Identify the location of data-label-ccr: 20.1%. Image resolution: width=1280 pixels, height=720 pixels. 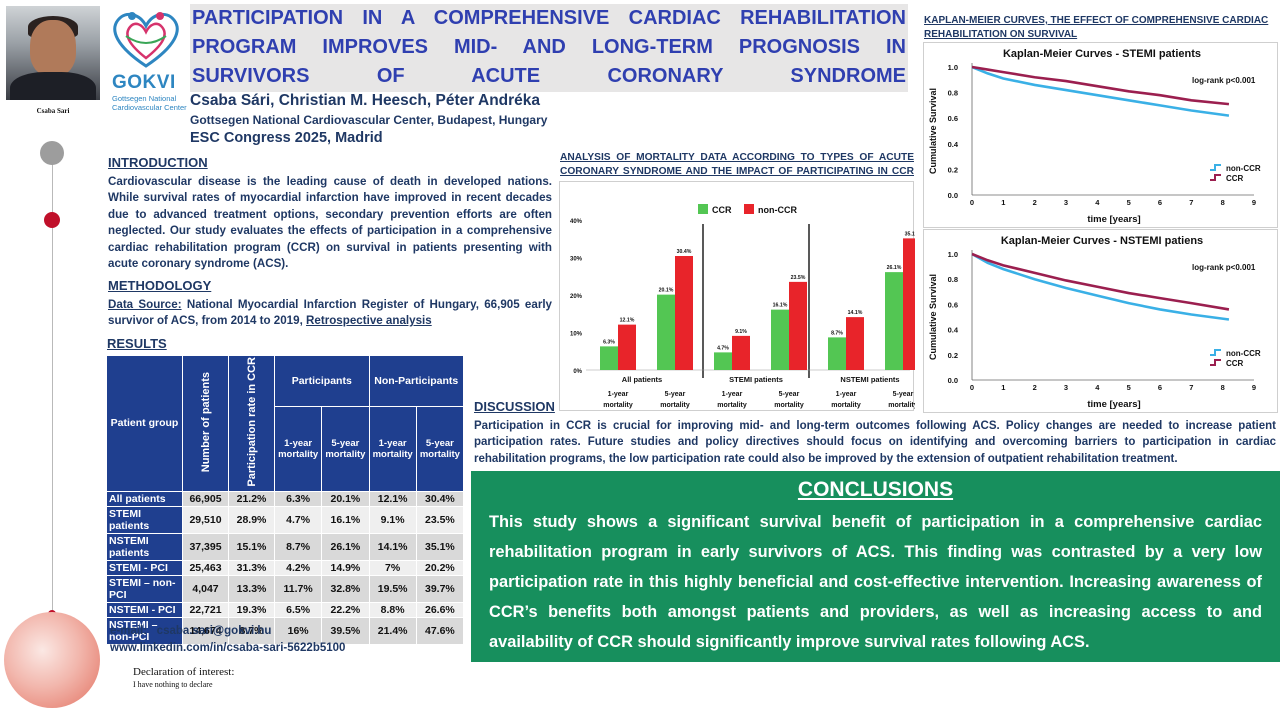
(666, 291).